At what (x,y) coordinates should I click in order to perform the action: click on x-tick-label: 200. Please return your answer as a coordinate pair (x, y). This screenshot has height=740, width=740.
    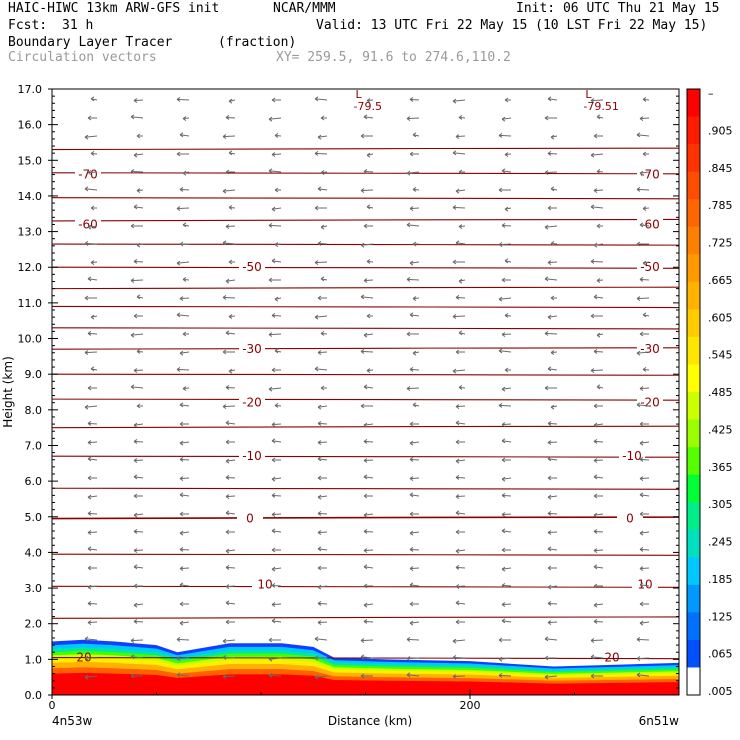
    Looking at the image, I should click on (470, 705).